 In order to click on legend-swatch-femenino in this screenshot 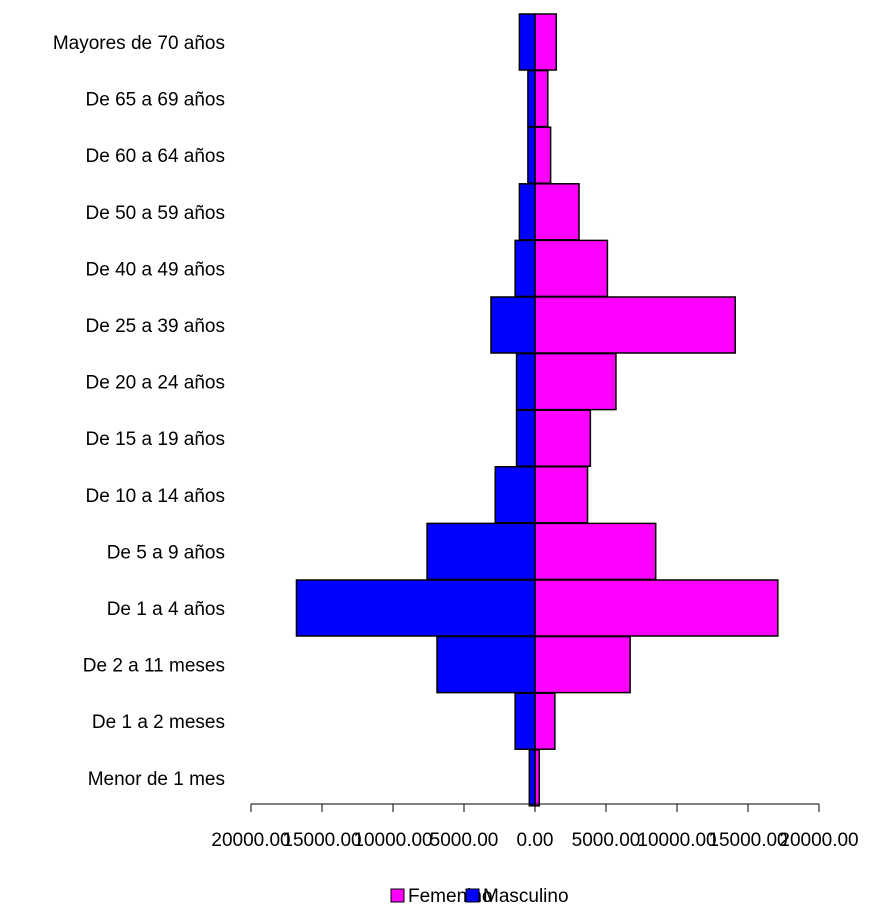, I will do `click(397, 895)`.